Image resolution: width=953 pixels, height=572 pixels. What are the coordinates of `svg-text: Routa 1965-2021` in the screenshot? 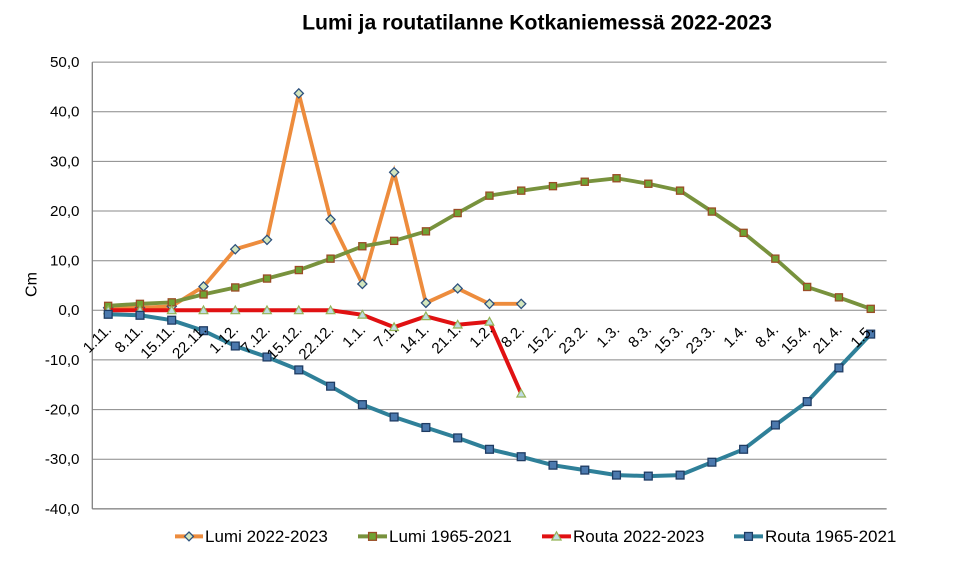 It's located at (830, 536).